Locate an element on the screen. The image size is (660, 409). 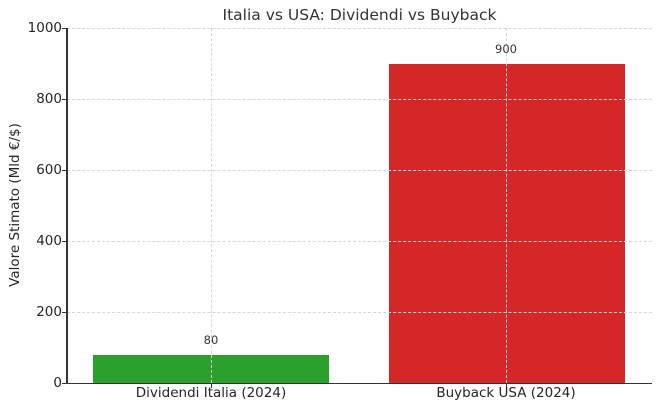
v-grid-line is located at coordinates (211, 205).